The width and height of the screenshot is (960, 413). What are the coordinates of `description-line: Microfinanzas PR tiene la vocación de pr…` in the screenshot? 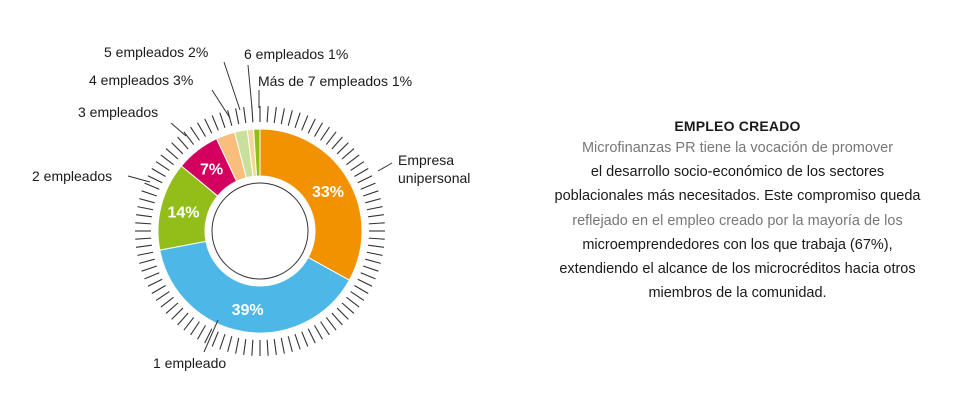 It's located at (737, 148).